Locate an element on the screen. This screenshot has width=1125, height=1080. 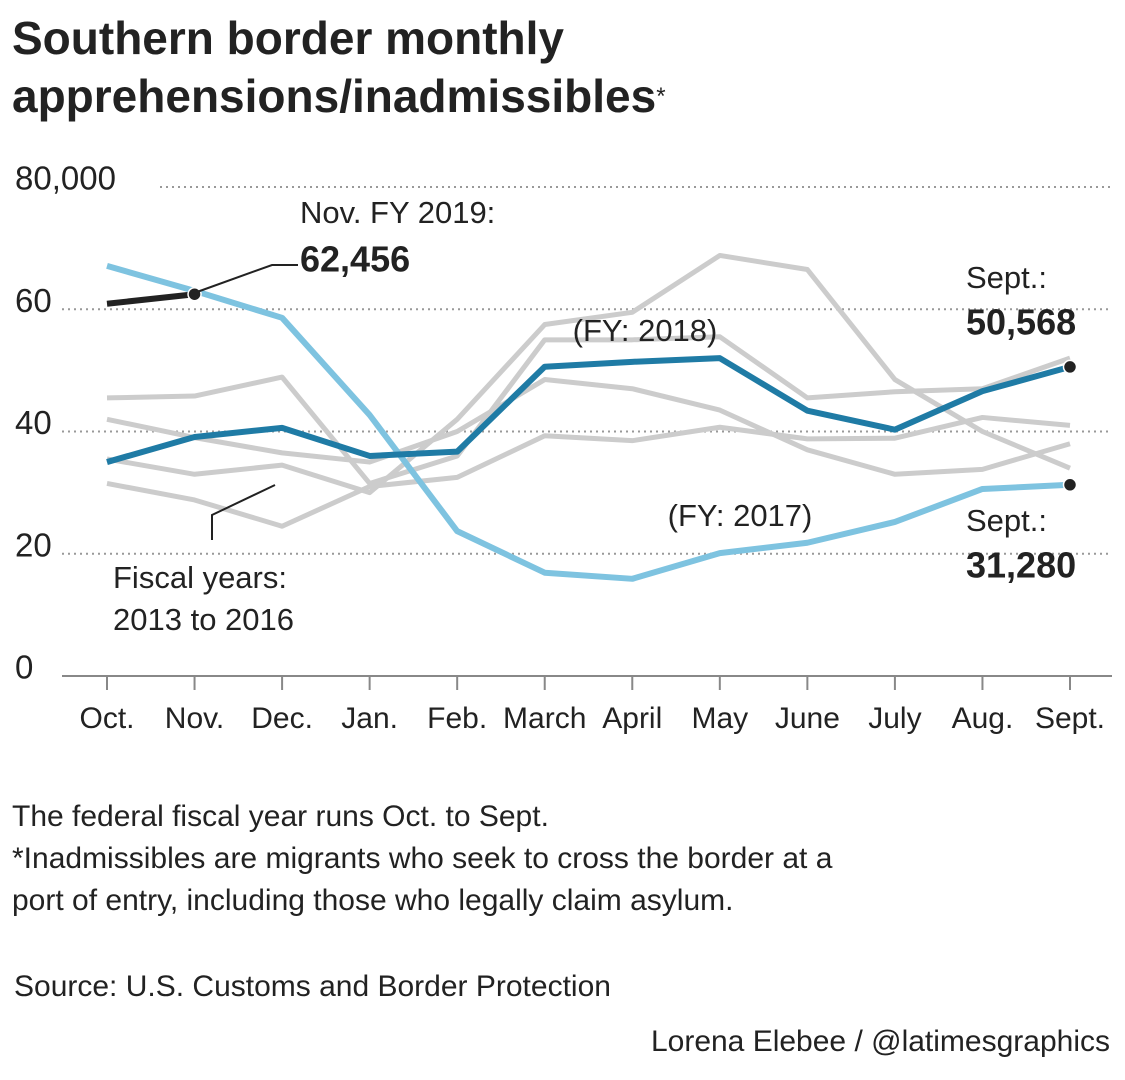
chart-title: Southern border monthly is located at coordinates (288, 38).